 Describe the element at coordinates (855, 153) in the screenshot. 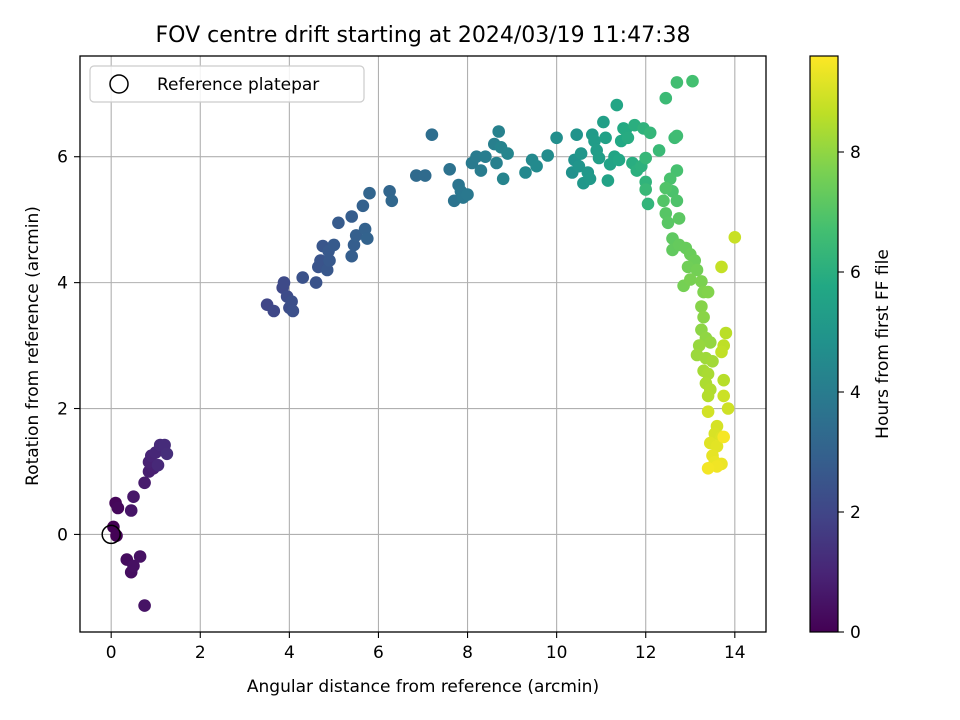

I see `colorbar-tick-label: 8` at that location.